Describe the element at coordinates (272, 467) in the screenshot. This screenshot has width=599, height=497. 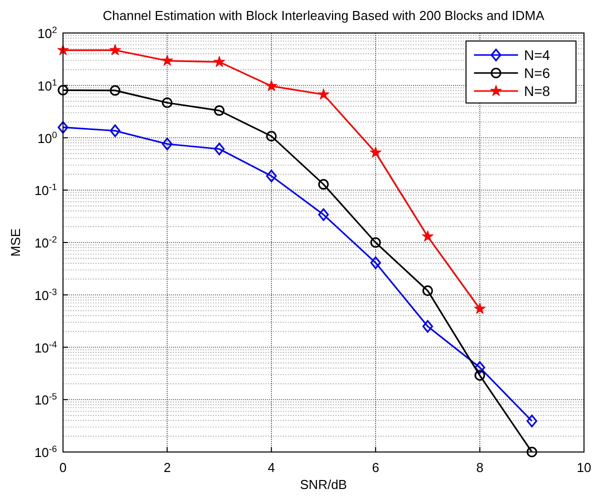
I see `x-tick-label: 4` at that location.